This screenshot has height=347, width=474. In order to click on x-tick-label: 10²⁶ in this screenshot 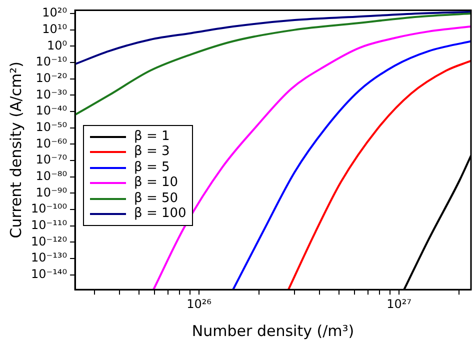, I will do `click(199, 303)`.